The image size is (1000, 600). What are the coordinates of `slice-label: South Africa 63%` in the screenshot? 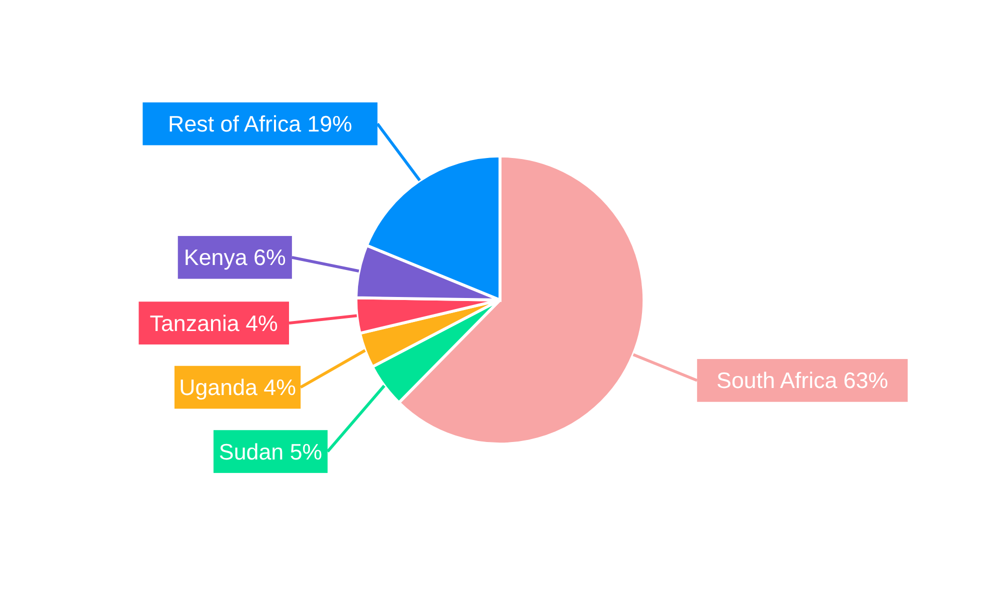 It's located at (802, 381).